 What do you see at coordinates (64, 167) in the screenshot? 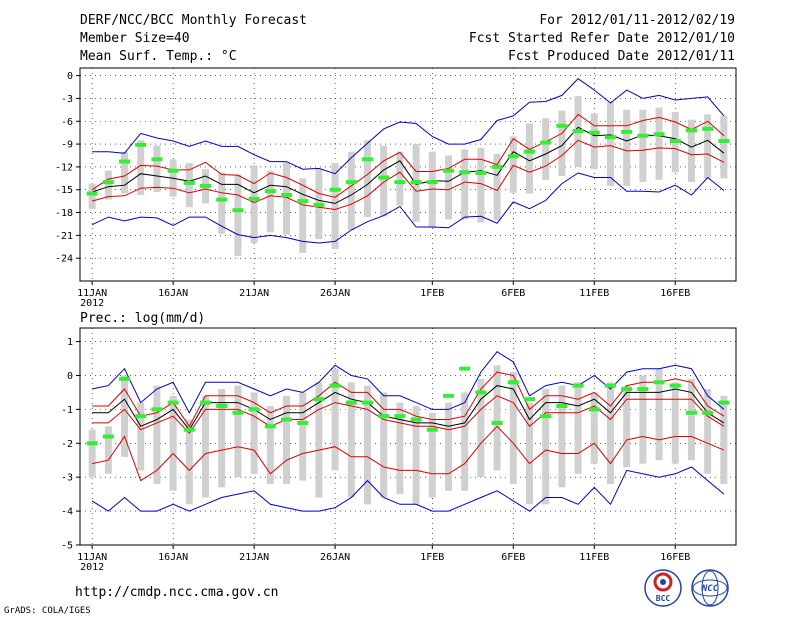
I see `y-tick-label: -12` at bounding box center [64, 167].